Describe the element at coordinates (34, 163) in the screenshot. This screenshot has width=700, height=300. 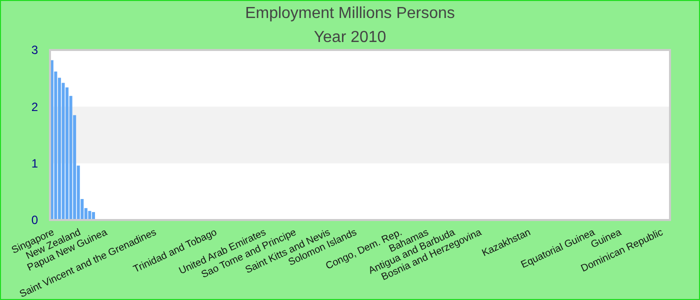
I see `y-tick-label: 1` at that location.